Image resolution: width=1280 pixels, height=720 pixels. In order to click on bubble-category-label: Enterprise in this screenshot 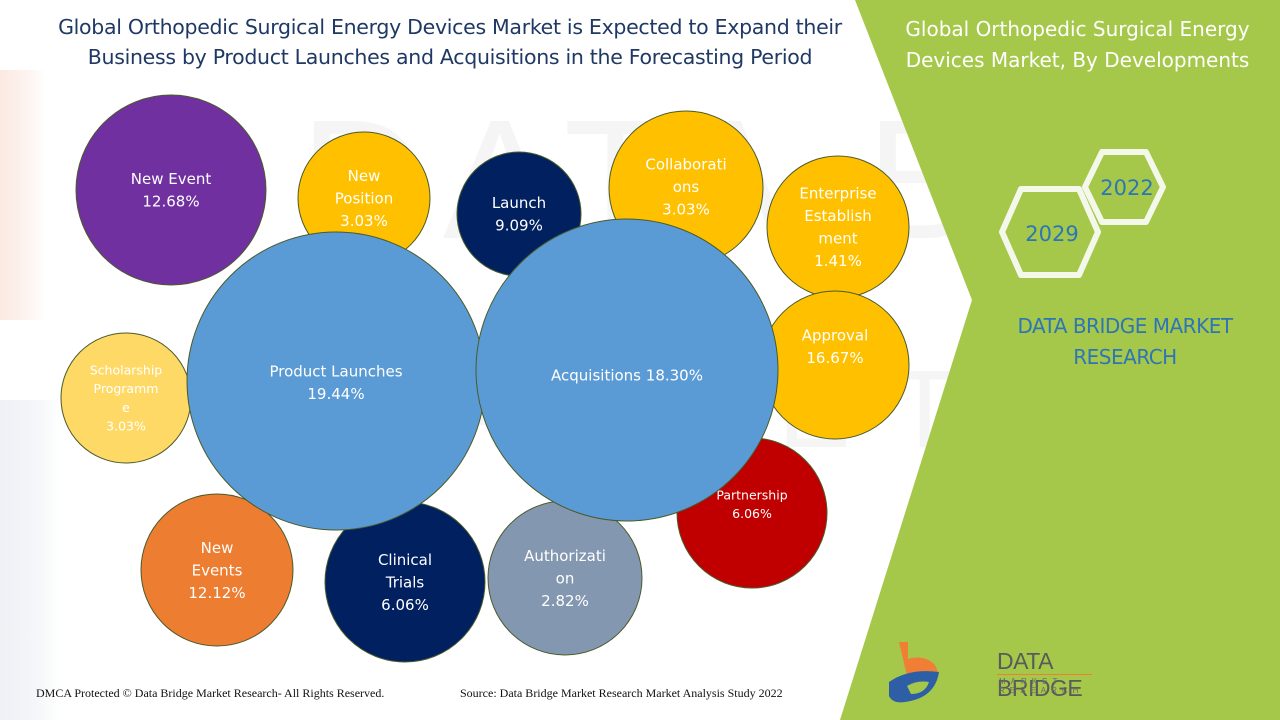, I will do `click(837, 194)`.